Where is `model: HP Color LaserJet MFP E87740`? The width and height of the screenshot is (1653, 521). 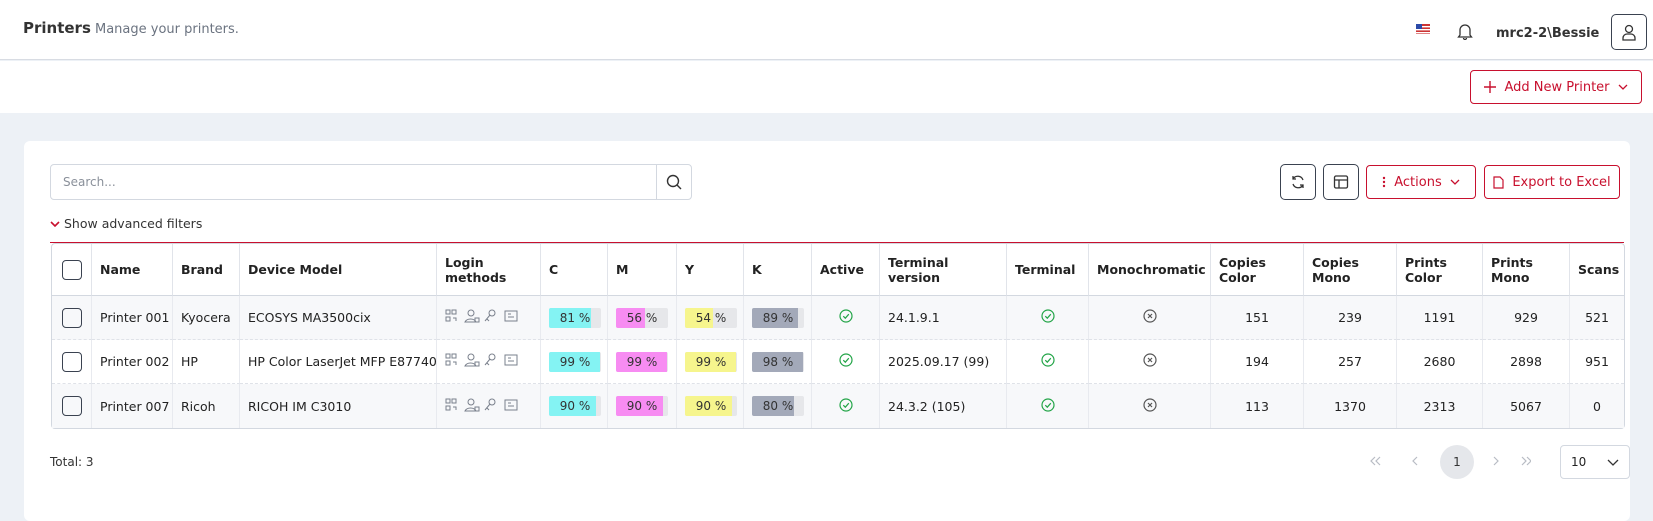
model: HP Color LaserJet MFP E87740 is located at coordinates (338, 362).